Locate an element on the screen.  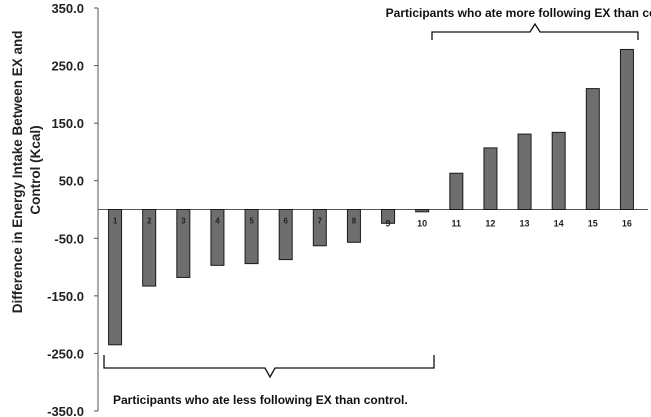
bar-label: 10 is located at coordinates (422, 224).